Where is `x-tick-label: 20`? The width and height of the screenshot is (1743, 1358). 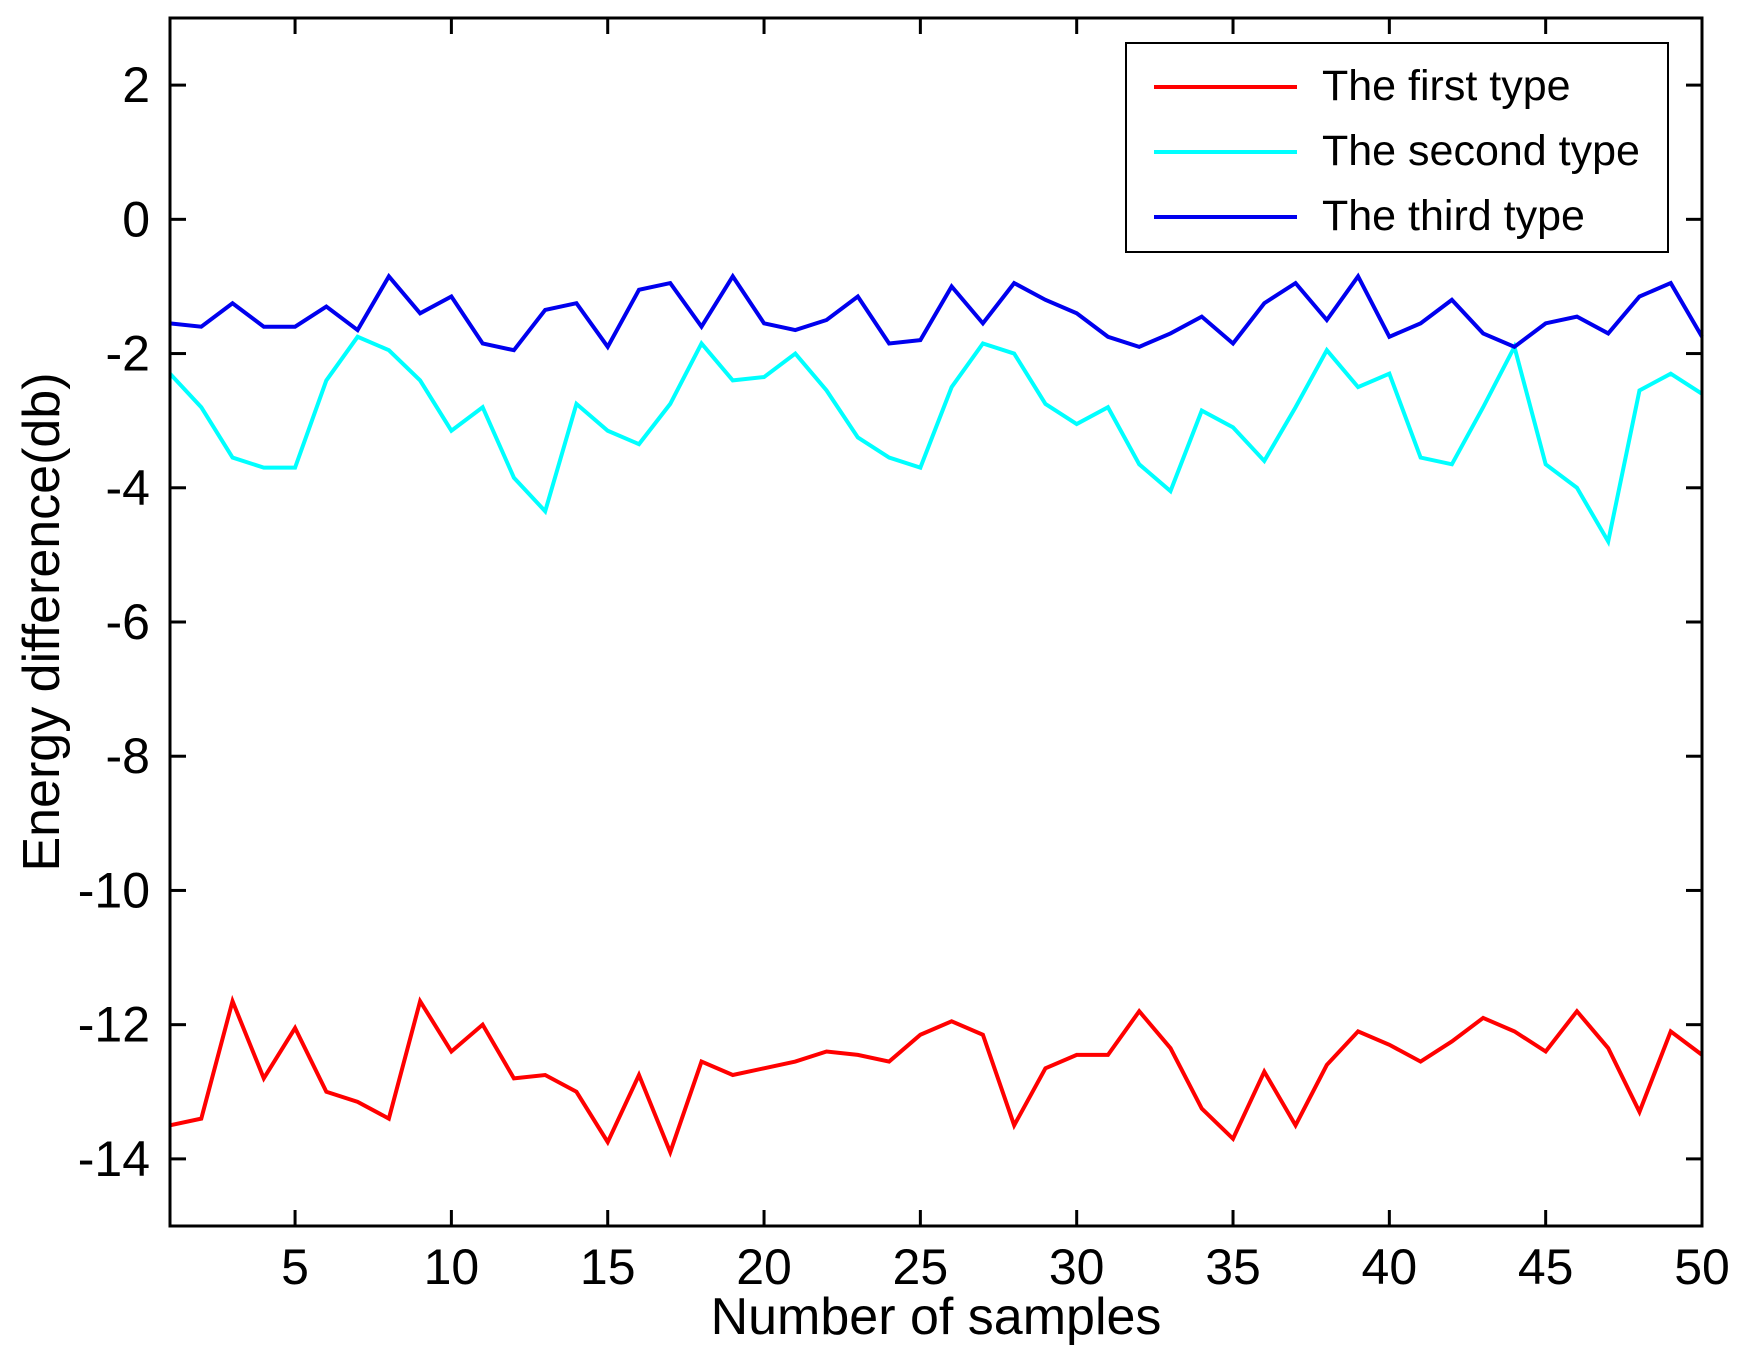
x-tick-label: 20 is located at coordinates (764, 1267).